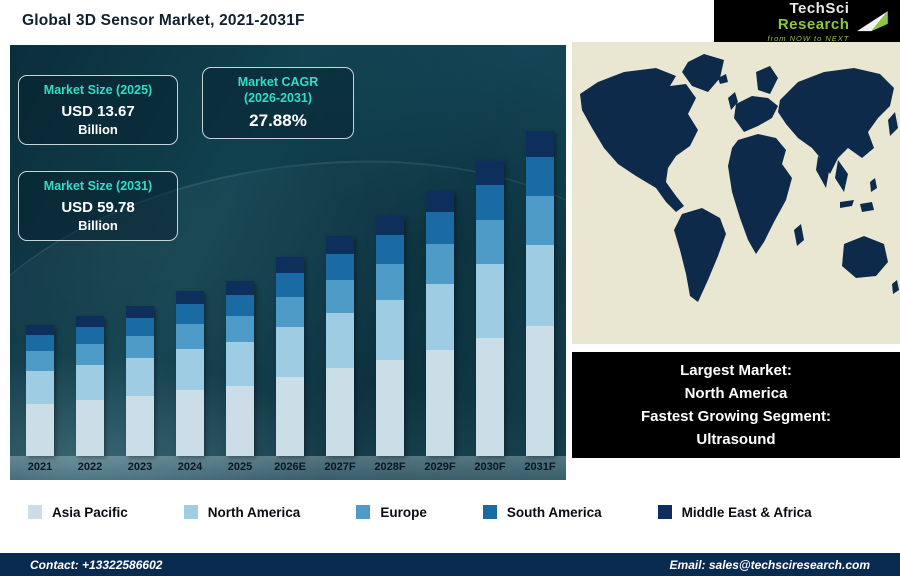 Image resolution: width=900 pixels, height=576 pixels. I want to click on stat-box-market-size-2031: Market Size (2031) USD 59.78 Billion, so click(98, 206).